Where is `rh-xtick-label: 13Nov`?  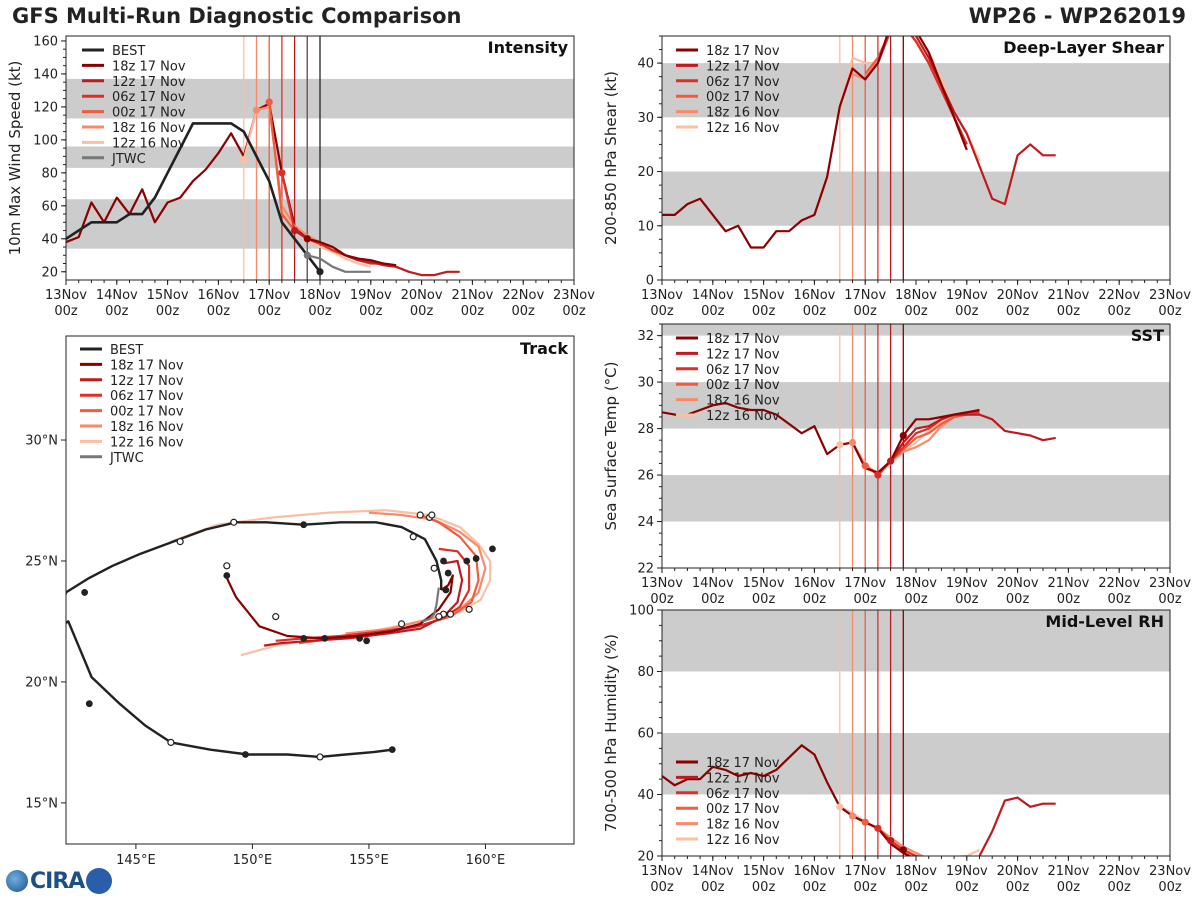
rh-xtick-label: 13Nov is located at coordinates (662, 871).